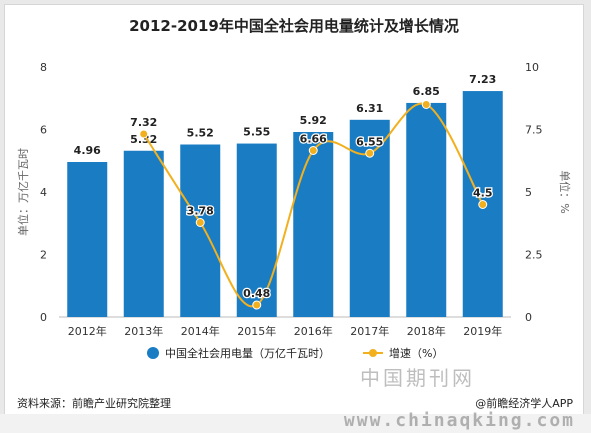 This screenshot has height=433, width=591. I want to click on legend-line-label: 增速（%）, so click(416, 353).